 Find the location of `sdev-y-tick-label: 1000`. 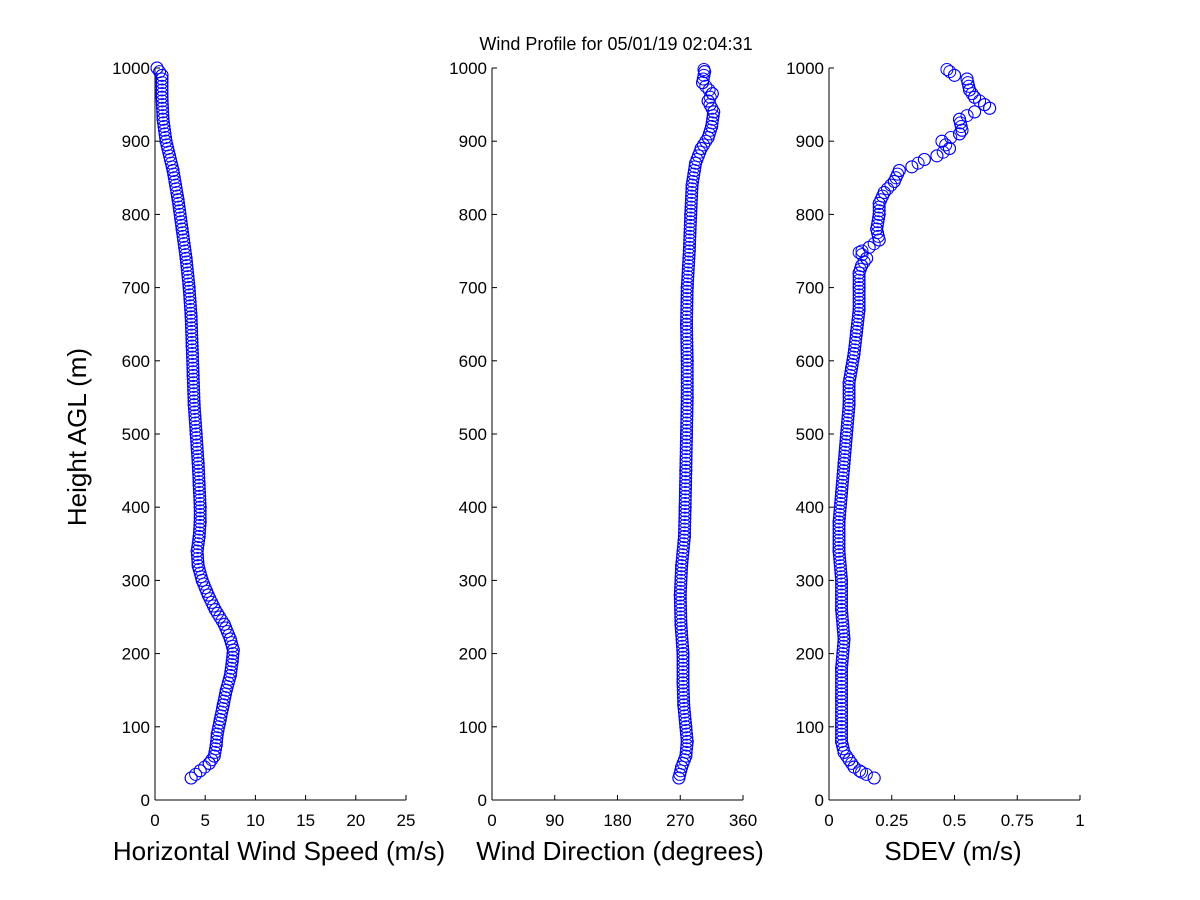

sdev-y-tick-label: 1000 is located at coordinates (805, 68).